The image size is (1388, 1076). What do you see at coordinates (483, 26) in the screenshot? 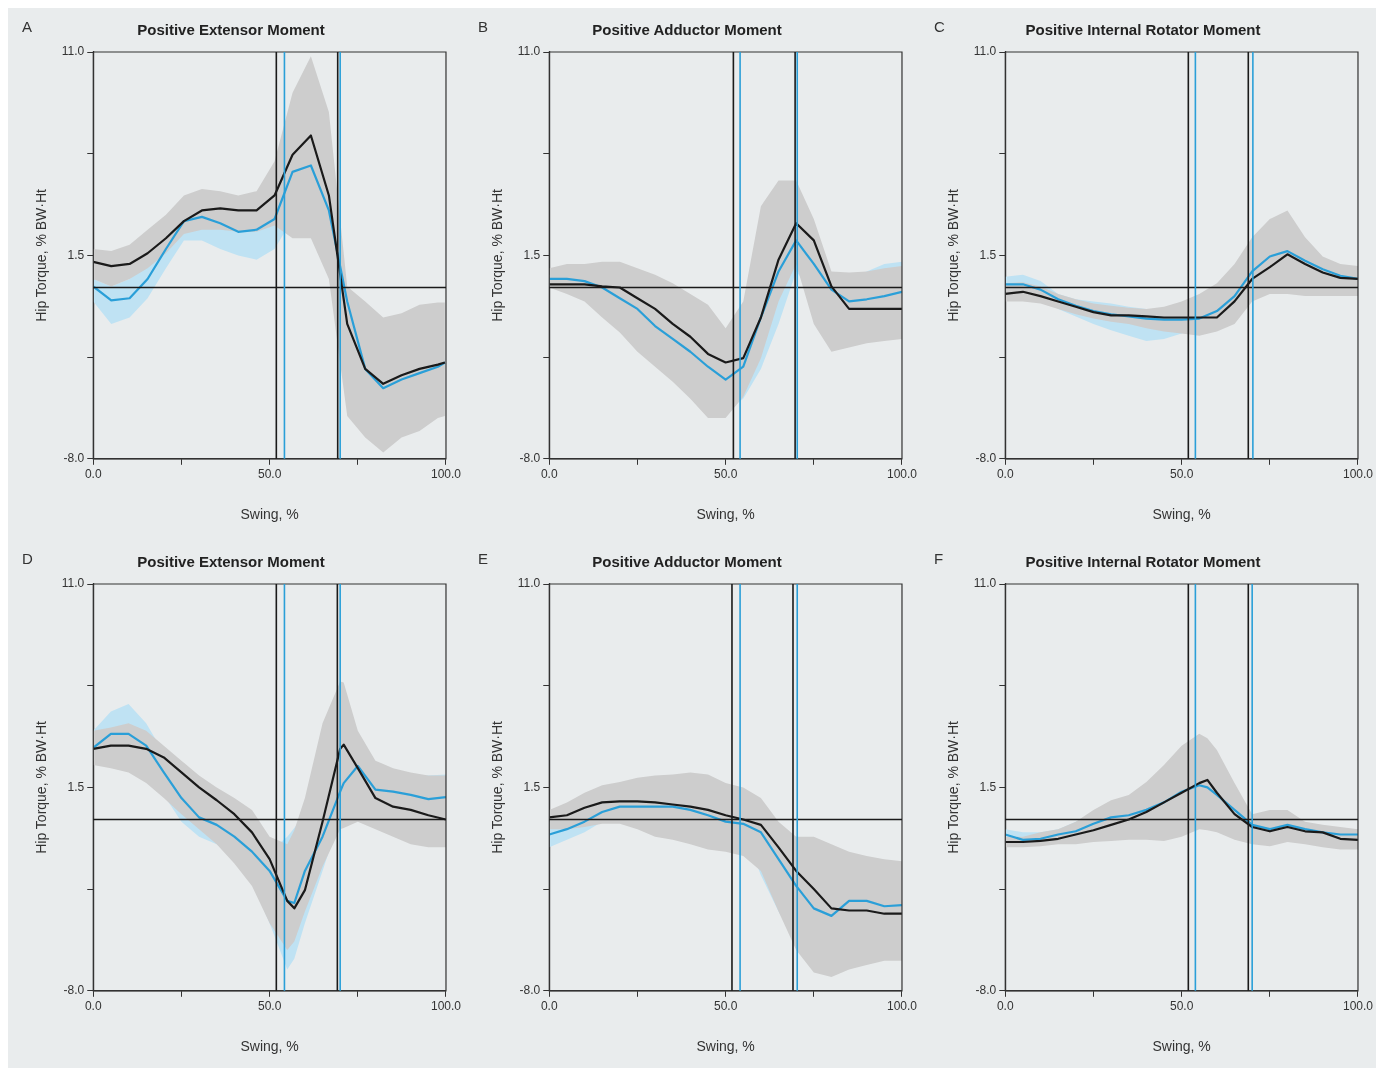
I see `text: B` at bounding box center [483, 26].